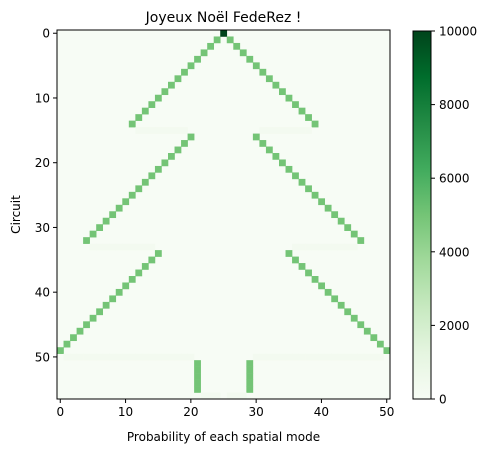  I want to click on colorbar-ticks: 0 2000 4000 6000 8000 10000, so click(454, 216).